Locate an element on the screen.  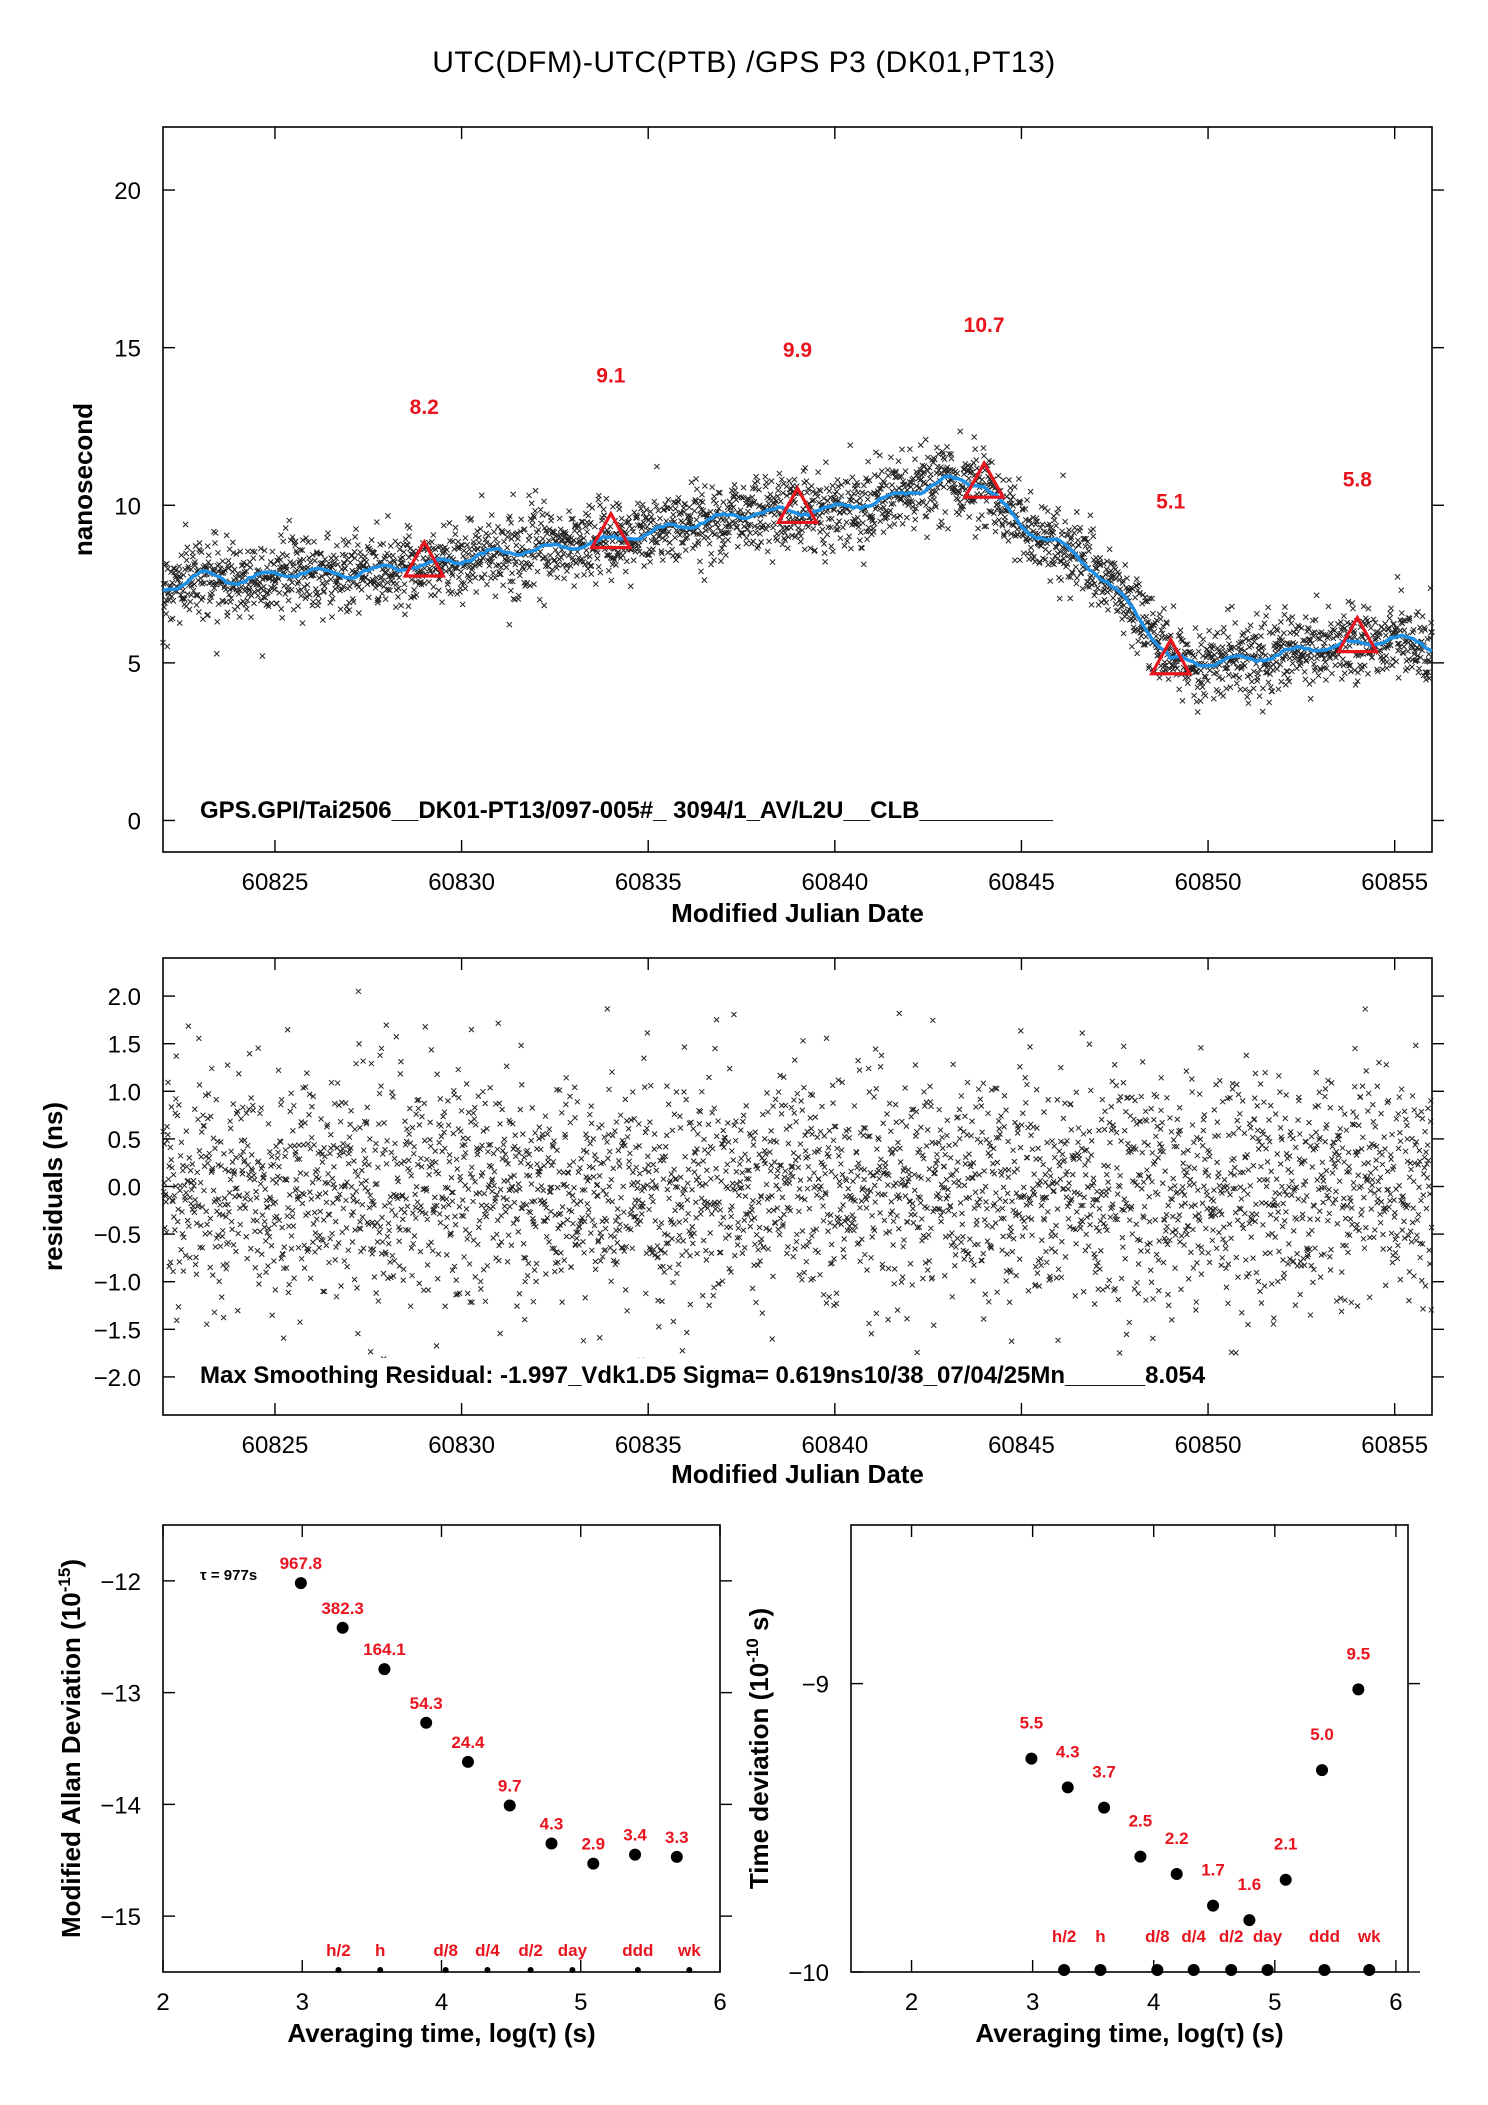
x-tick-label: 60845 is located at coordinates (1021, 882).